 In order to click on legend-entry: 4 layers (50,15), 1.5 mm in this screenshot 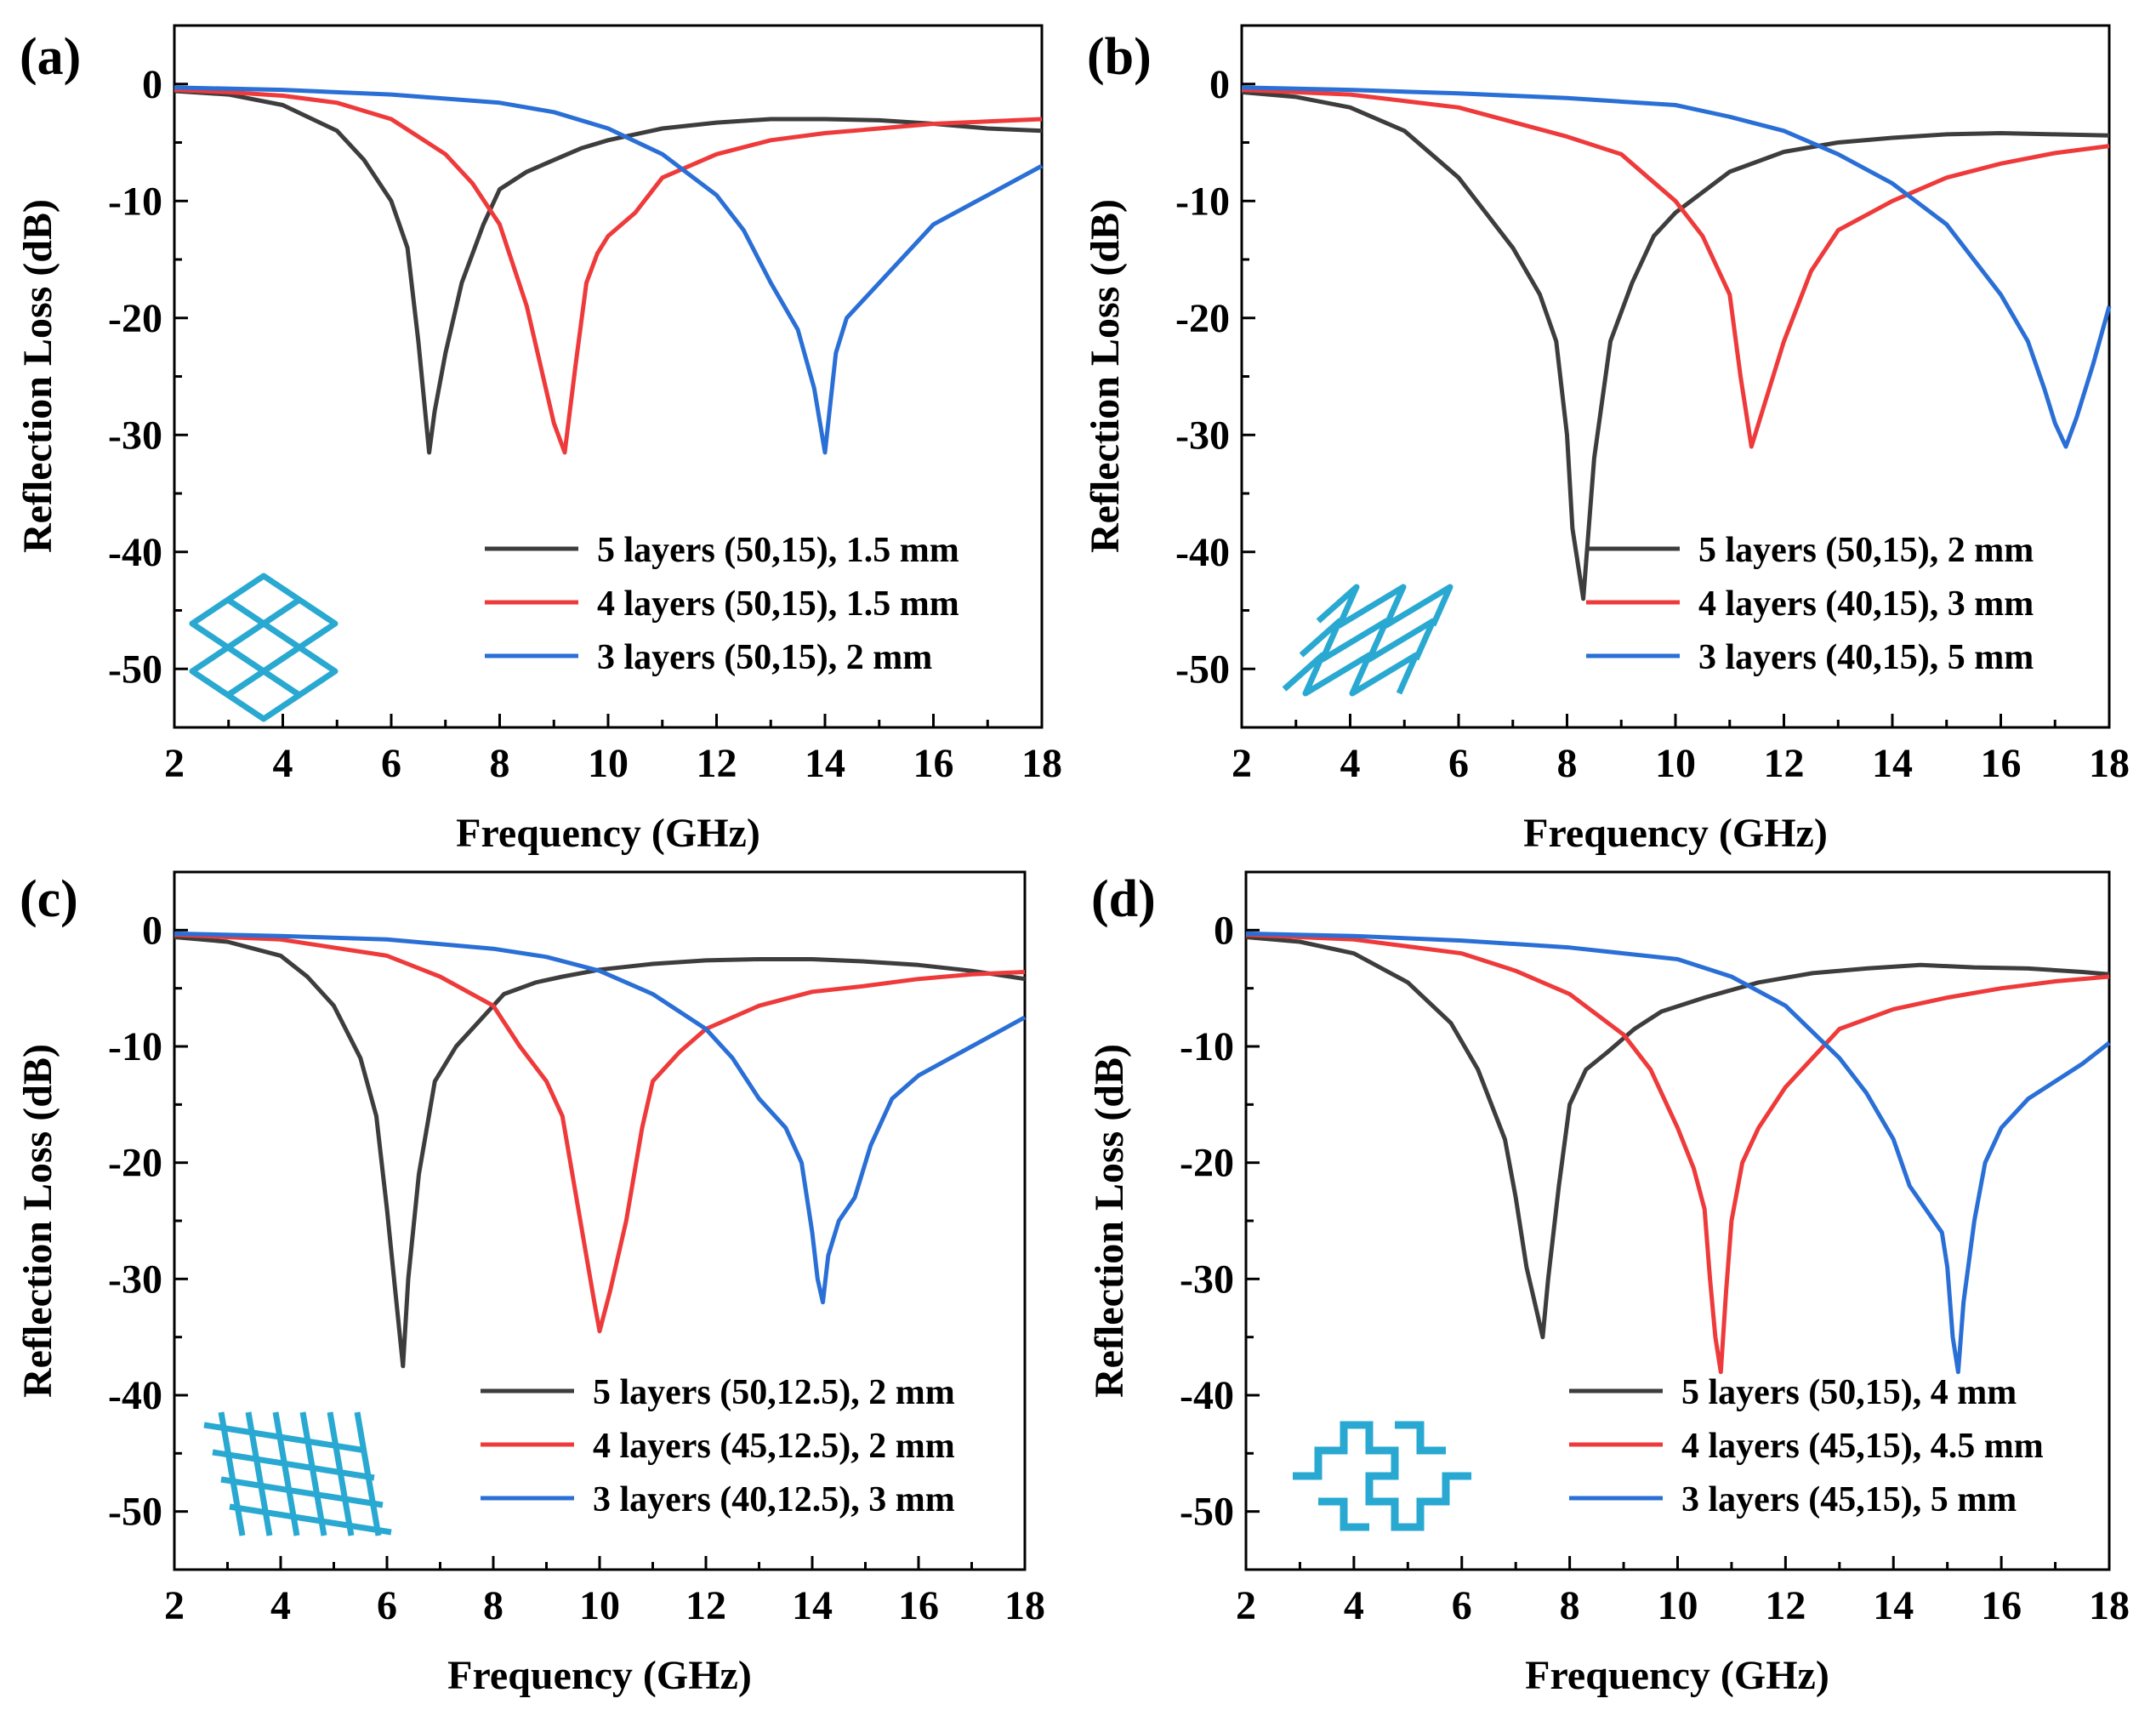, I will do `click(778, 604)`.